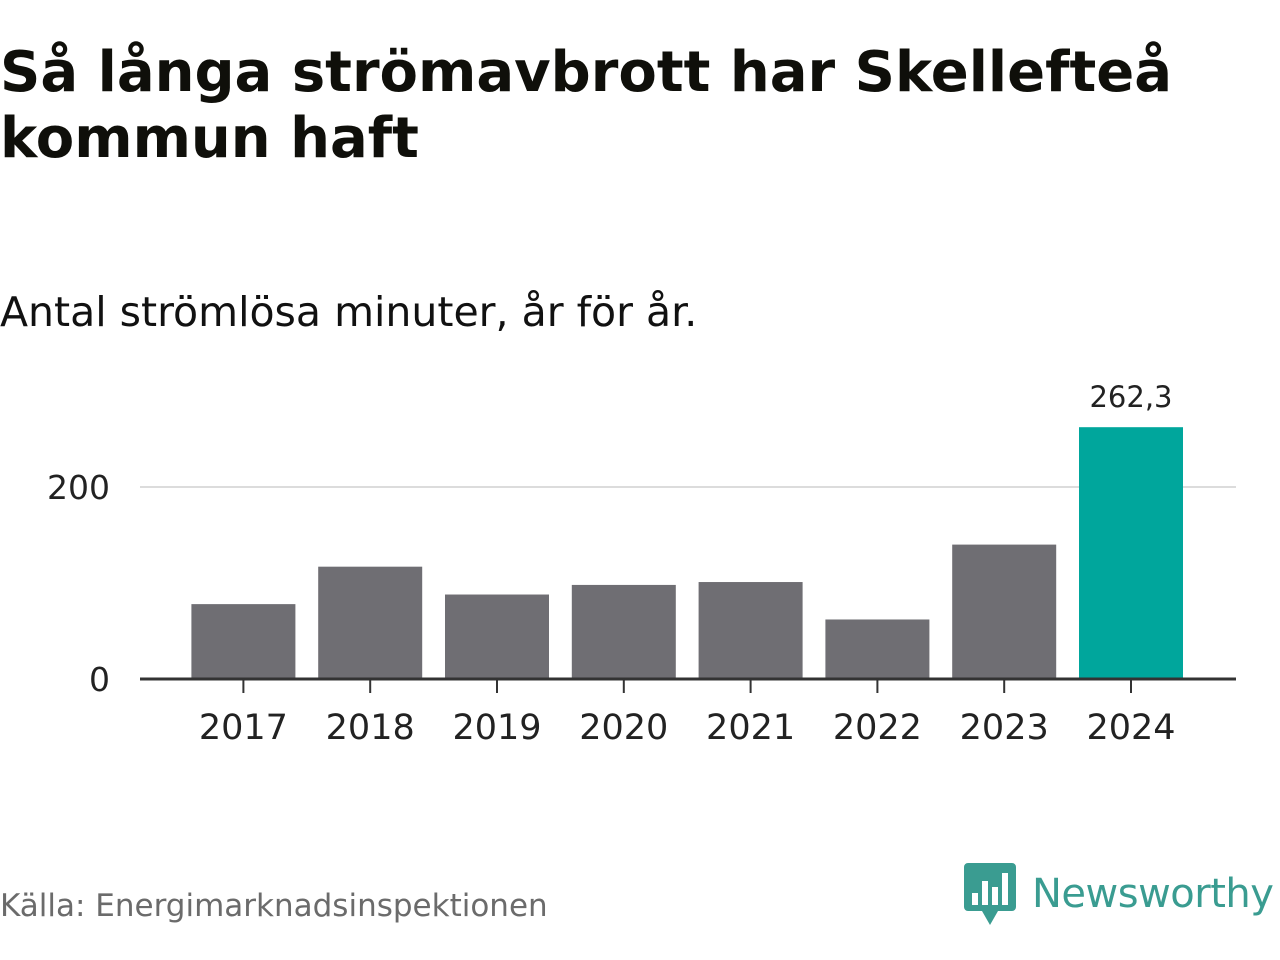 This screenshot has width=1280, height=960. Describe the element at coordinates (1153, 894) in the screenshot. I see `brand-name: Newsworthy` at that location.